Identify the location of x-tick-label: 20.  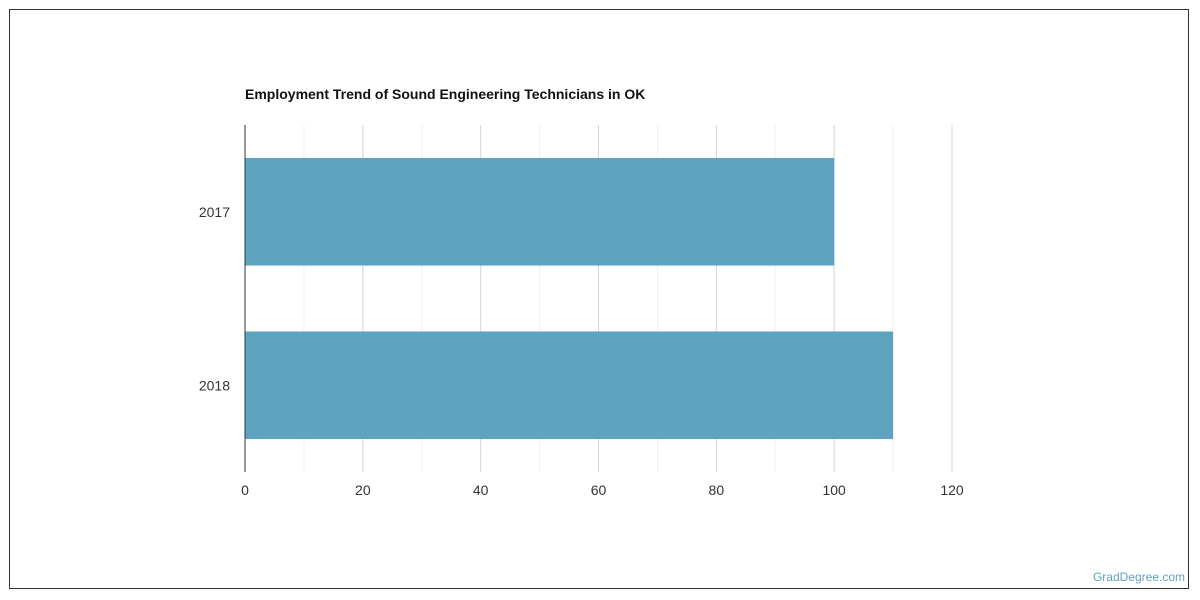
(363, 490).